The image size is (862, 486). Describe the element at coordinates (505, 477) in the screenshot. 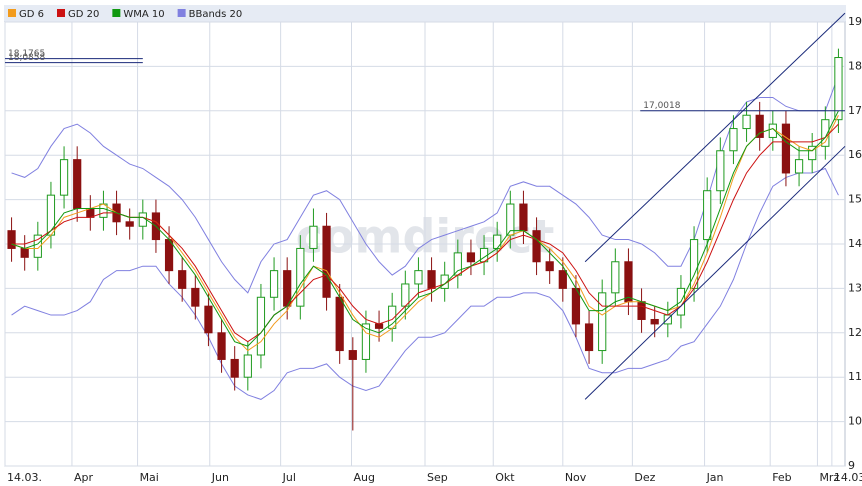

I see `x-tick-label: Okt` at that location.